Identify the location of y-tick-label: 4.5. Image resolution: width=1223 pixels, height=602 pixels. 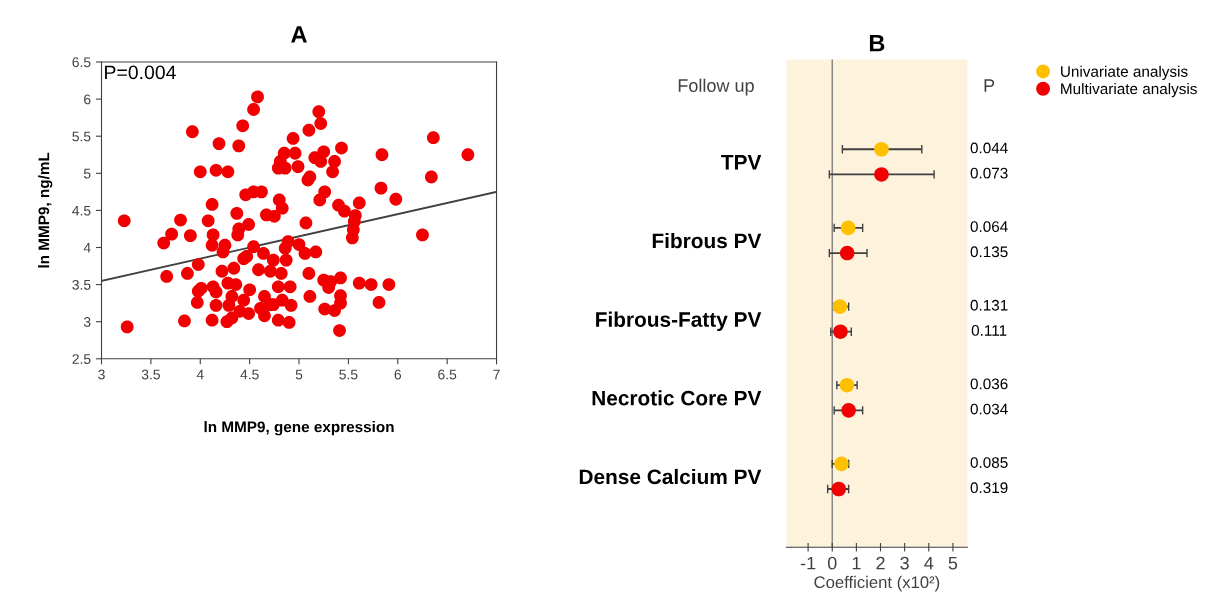
(81, 210).